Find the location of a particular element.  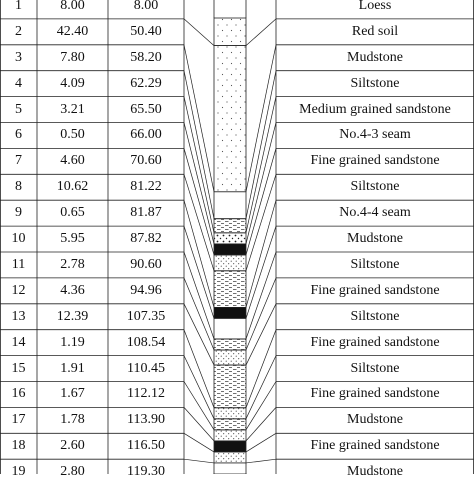

layer-number: 7 is located at coordinates (18, 161).